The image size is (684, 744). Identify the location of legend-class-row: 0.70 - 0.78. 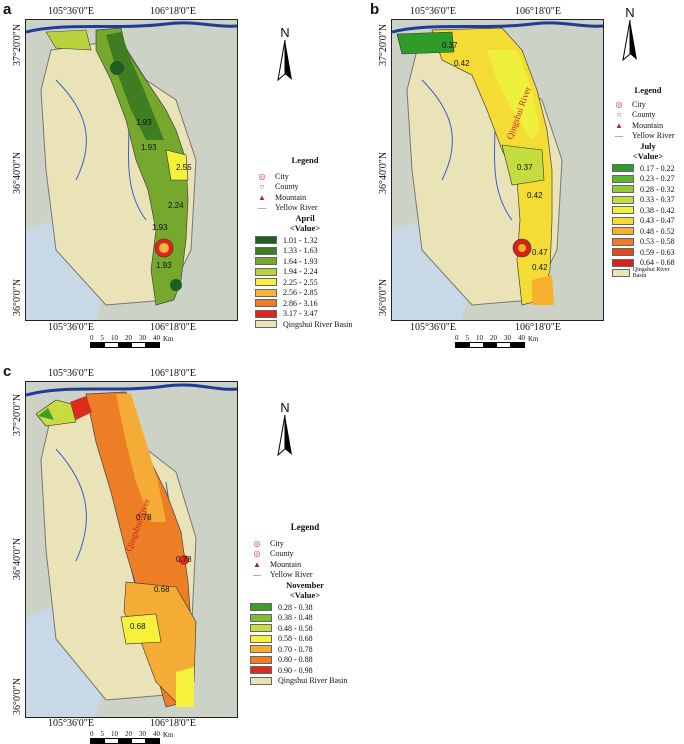
(305, 649).